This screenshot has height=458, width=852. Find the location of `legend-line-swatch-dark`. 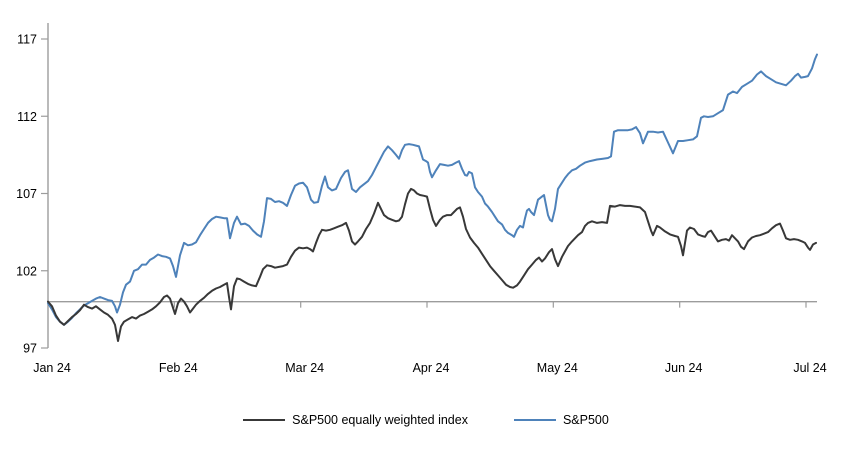

legend-line-swatch-dark is located at coordinates (264, 420).